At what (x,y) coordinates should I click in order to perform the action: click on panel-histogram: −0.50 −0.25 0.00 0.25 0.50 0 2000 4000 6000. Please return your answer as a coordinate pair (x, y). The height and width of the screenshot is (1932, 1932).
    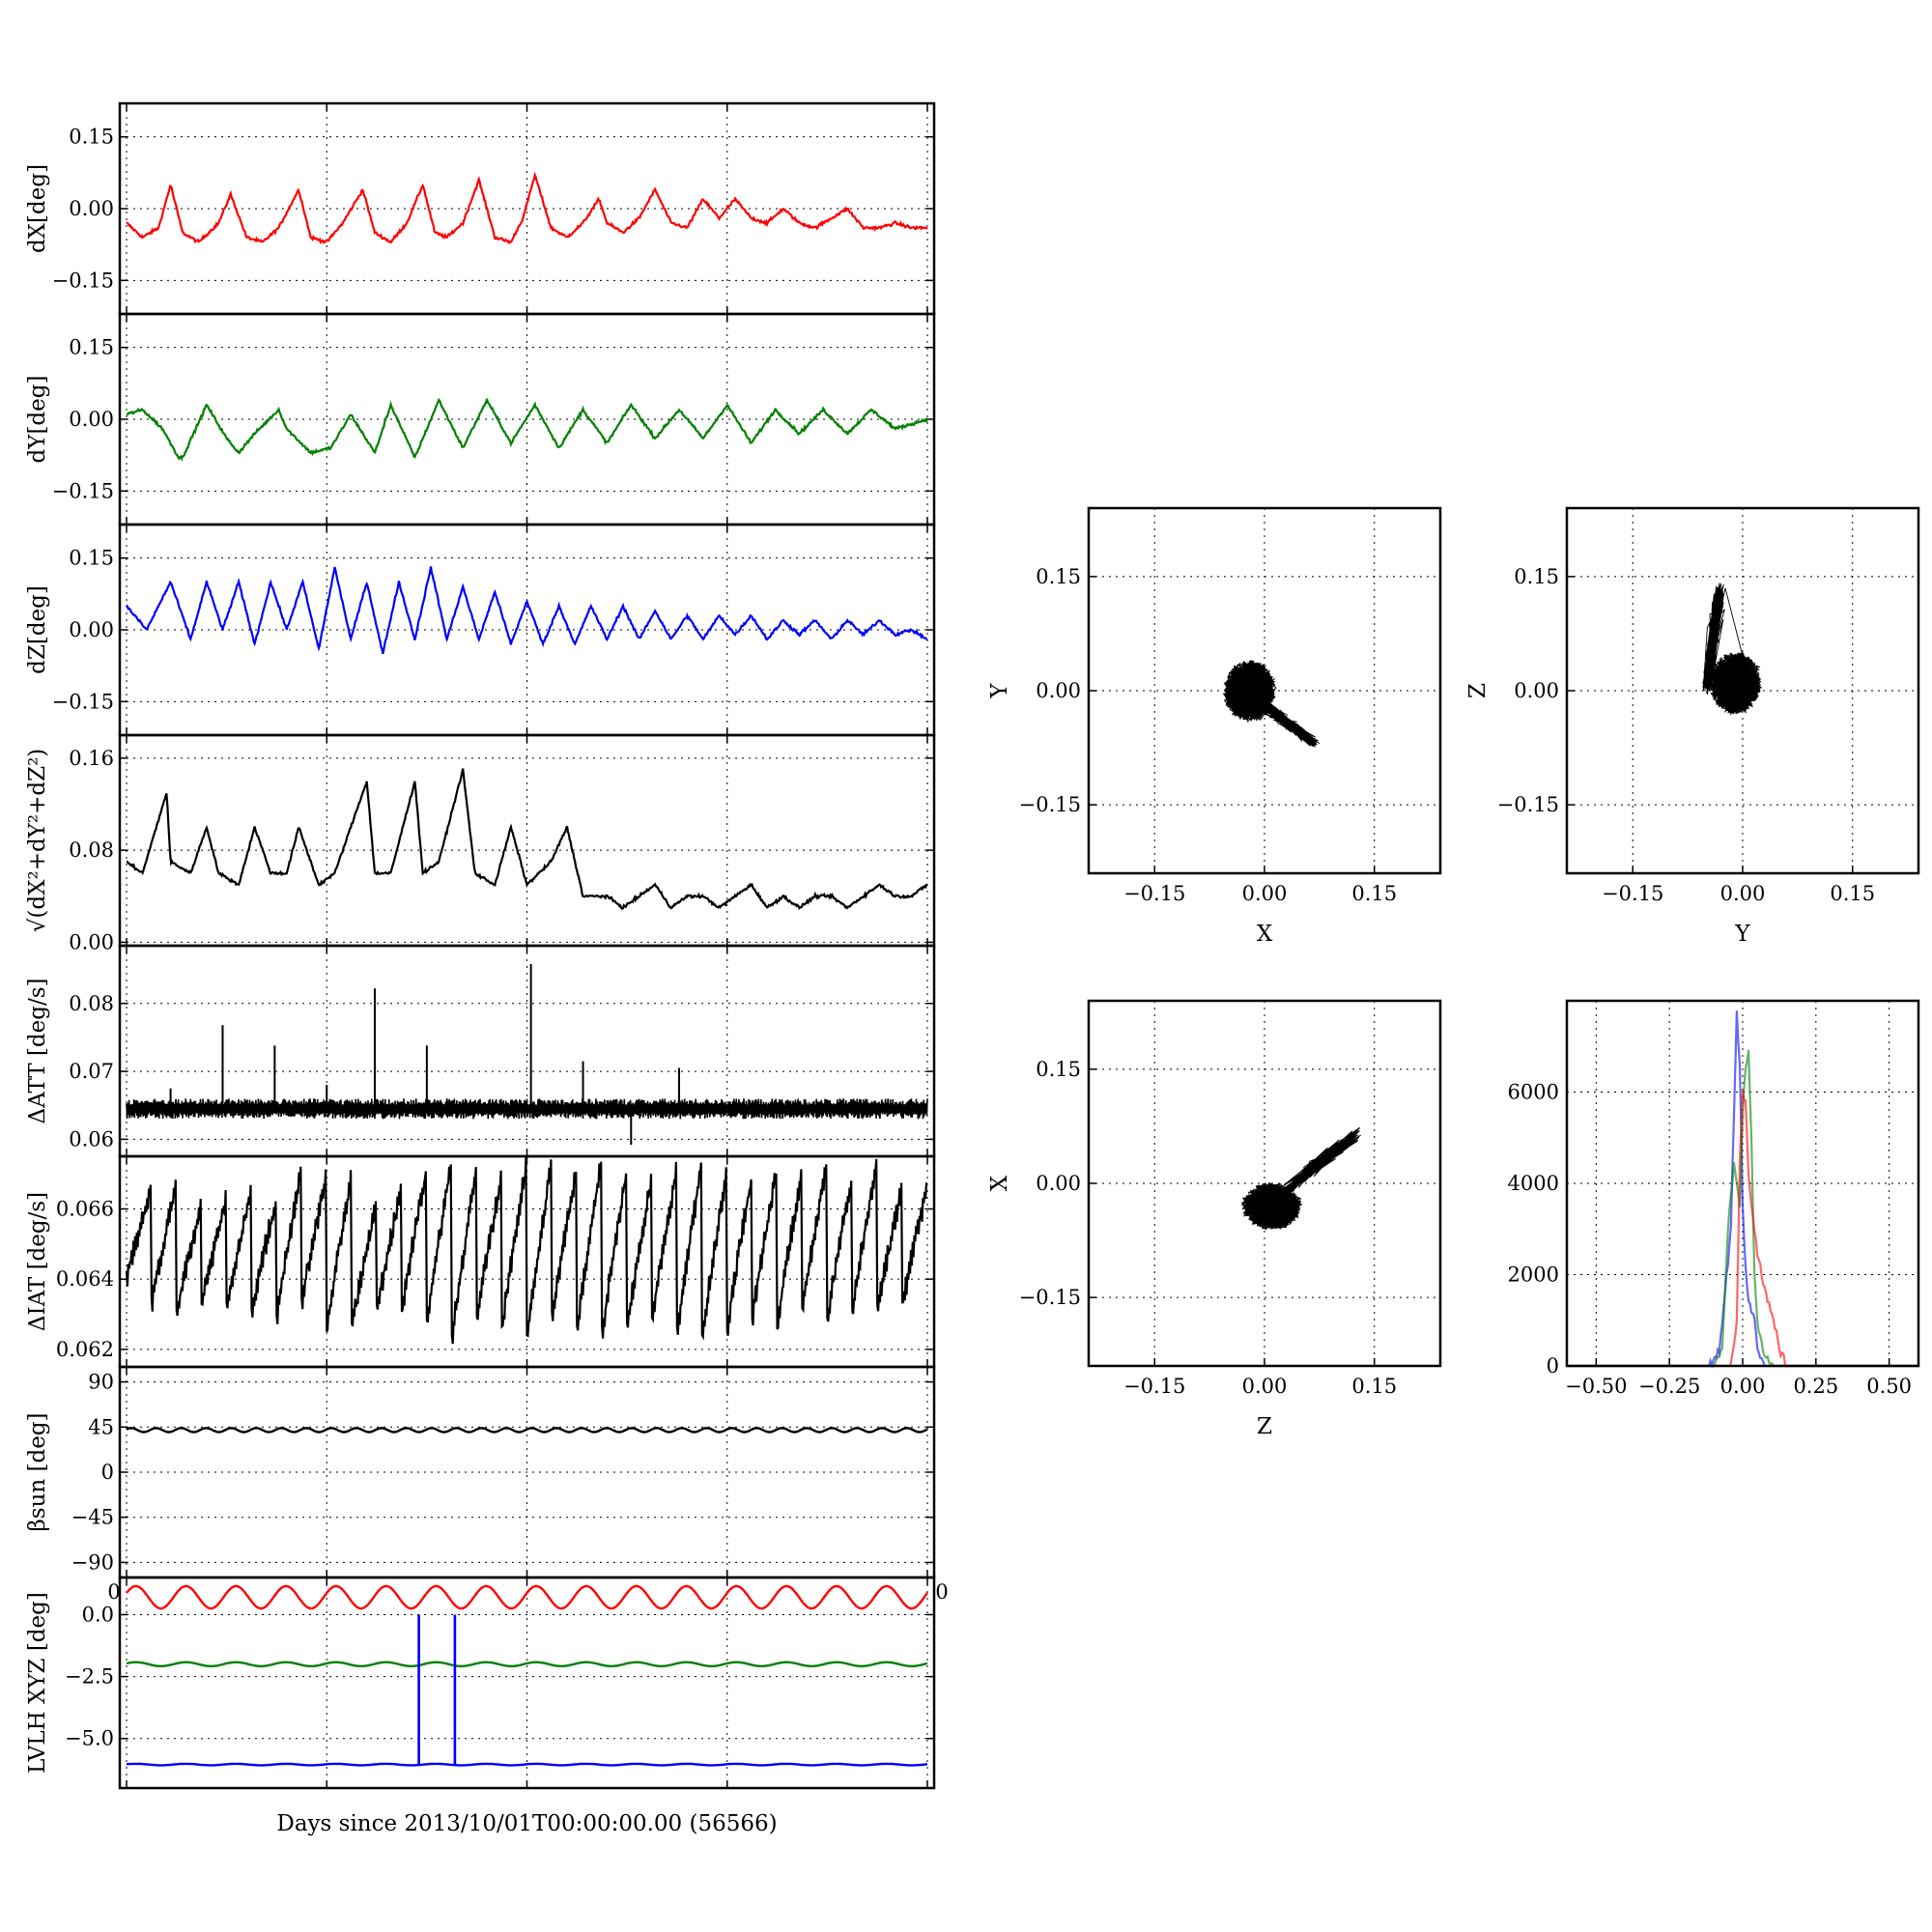
    Looking at the image, I should click on (1714, 1198).